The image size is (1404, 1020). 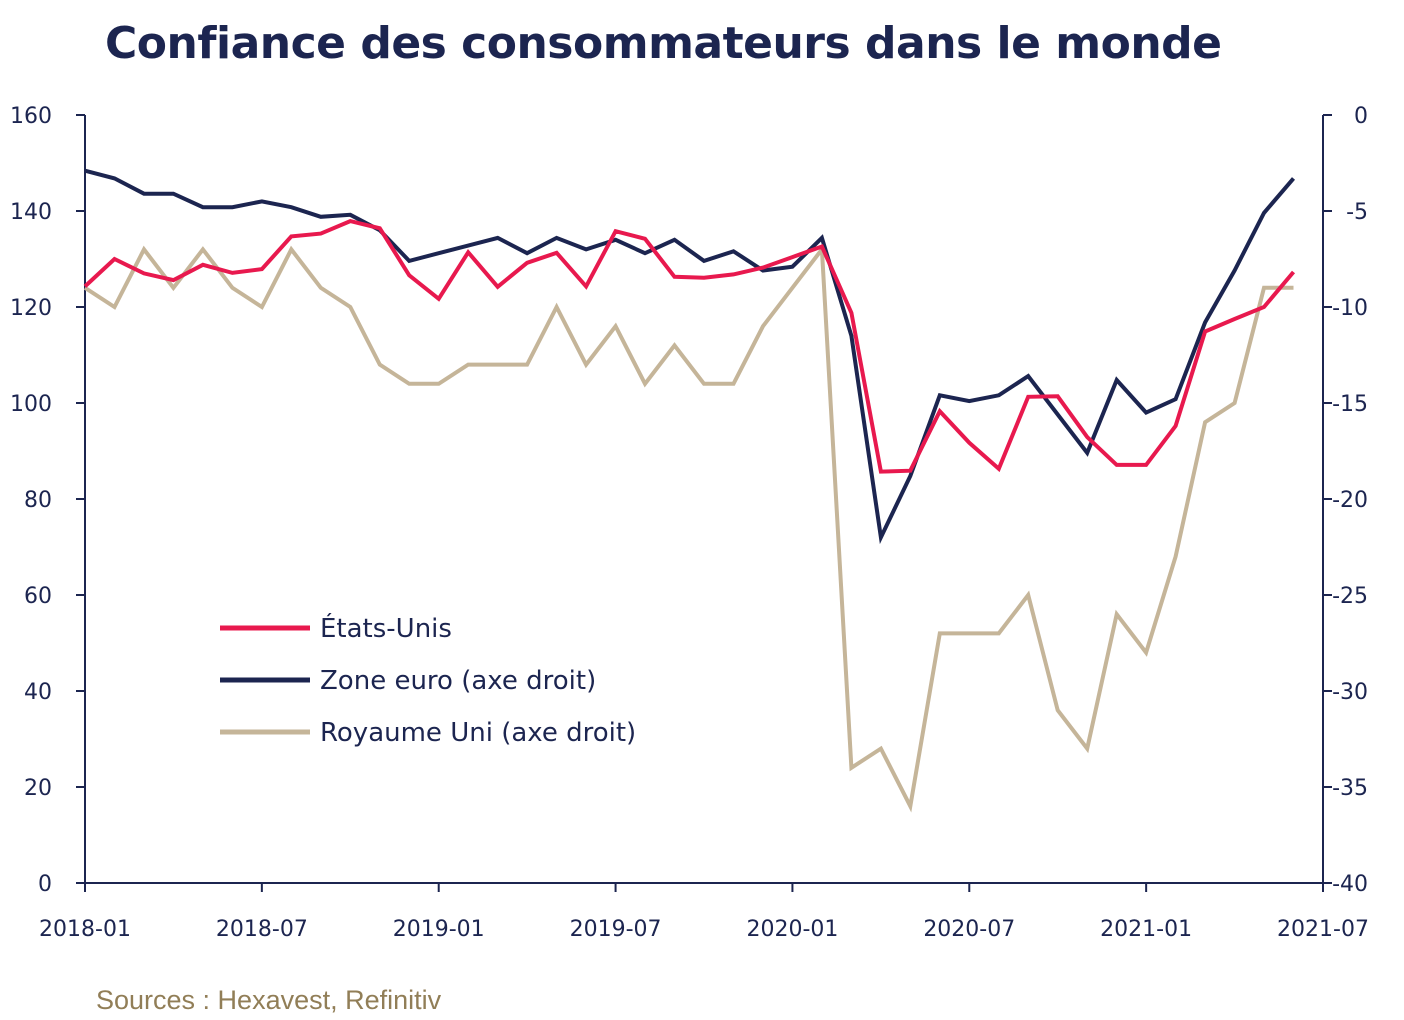 I want to click on legend-label: Zone euro (axe droit), so click(x=458, y=681).